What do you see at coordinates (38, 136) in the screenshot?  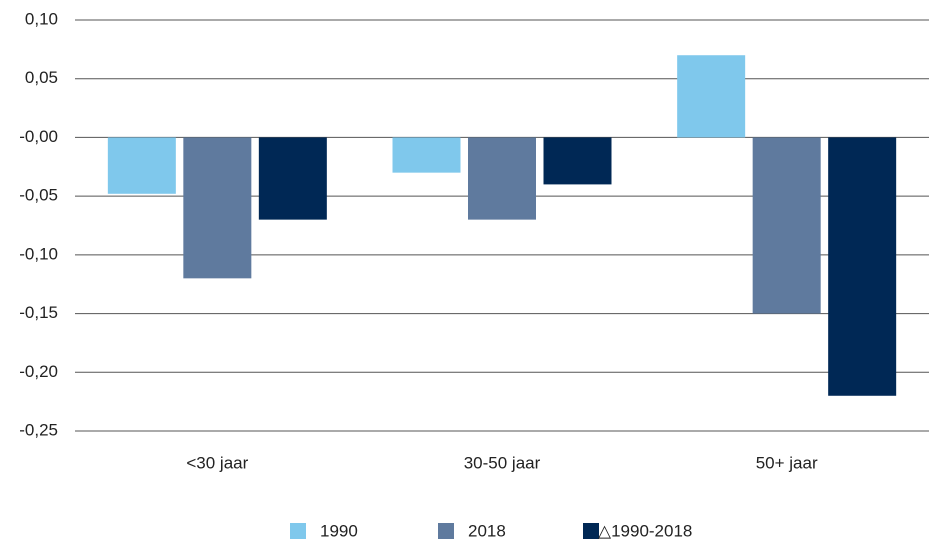 I see `y-tick-label: -0,00` at bounding box center [38, 136].